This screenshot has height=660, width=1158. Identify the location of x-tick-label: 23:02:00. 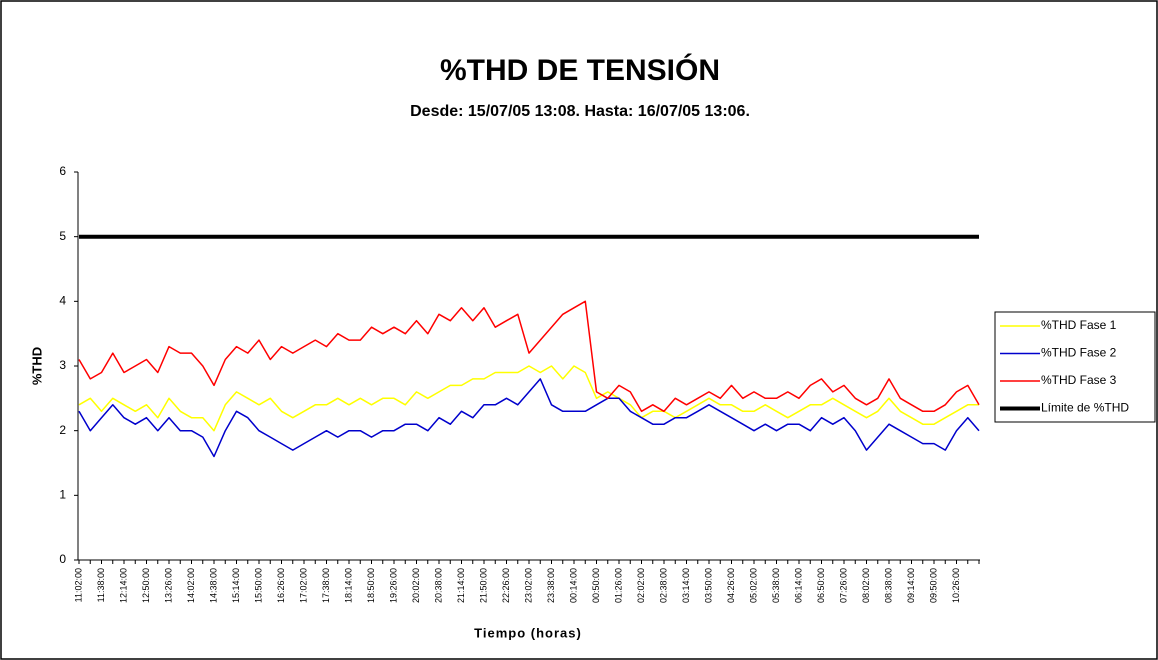
(528, 585).